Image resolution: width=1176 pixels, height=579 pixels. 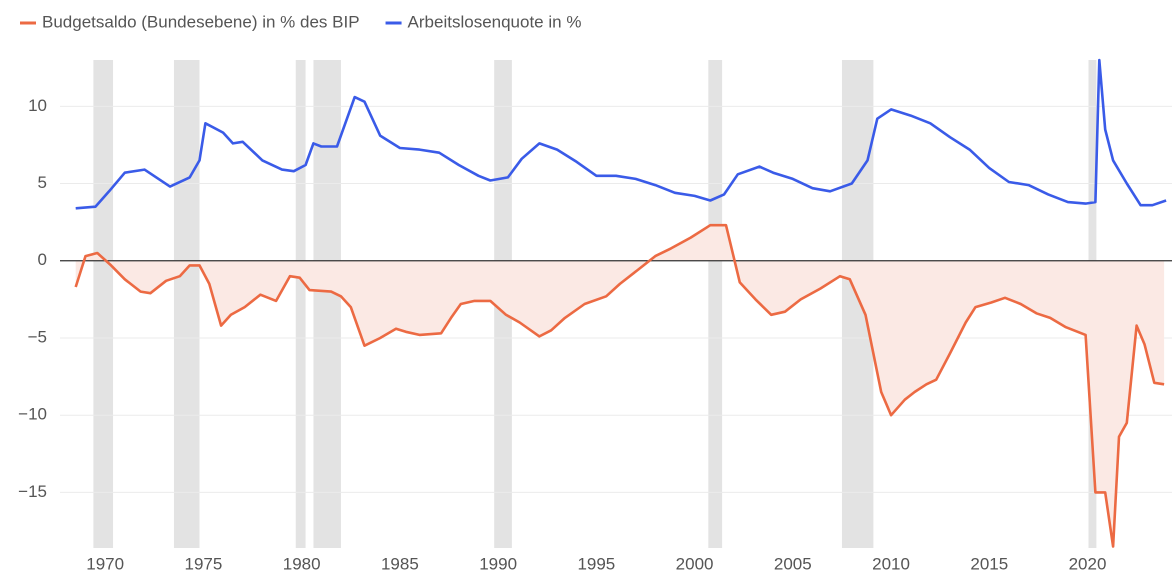 I want to click on y-tick-label: 5, so click(x=42, y=182).